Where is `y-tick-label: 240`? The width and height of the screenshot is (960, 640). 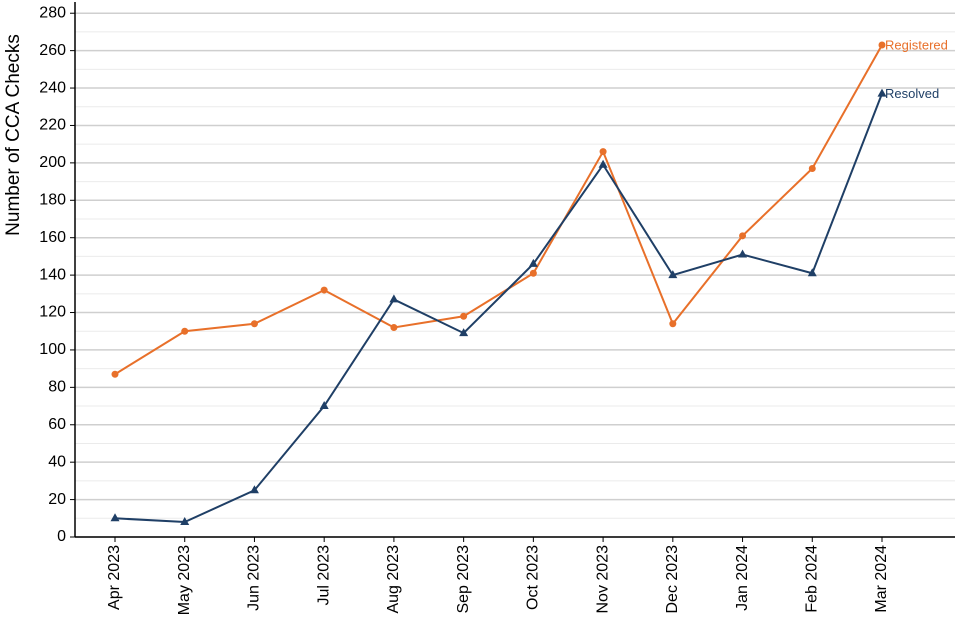 y-tick-label: 240 is located at coordinates (52, 87).